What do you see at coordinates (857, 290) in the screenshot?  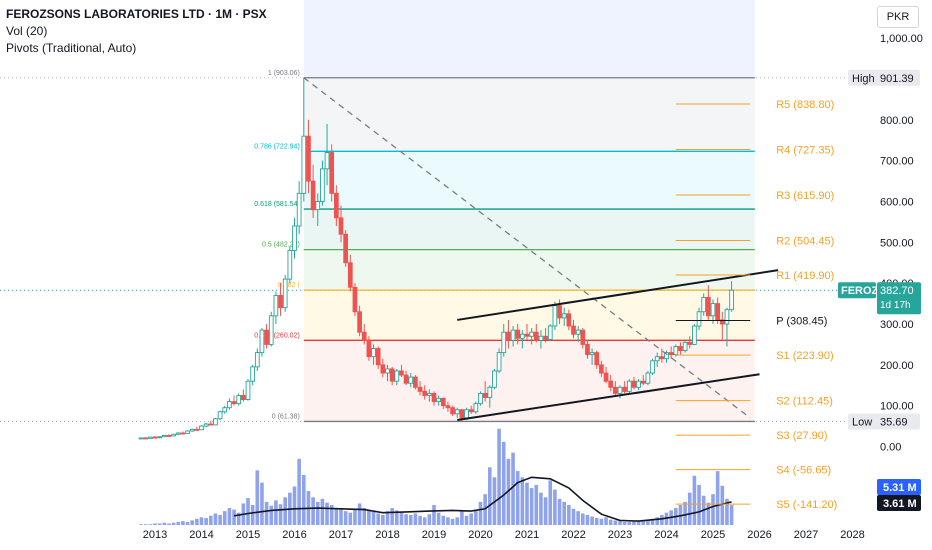 I see `symbol-badge` at bounding box center [857, 290].